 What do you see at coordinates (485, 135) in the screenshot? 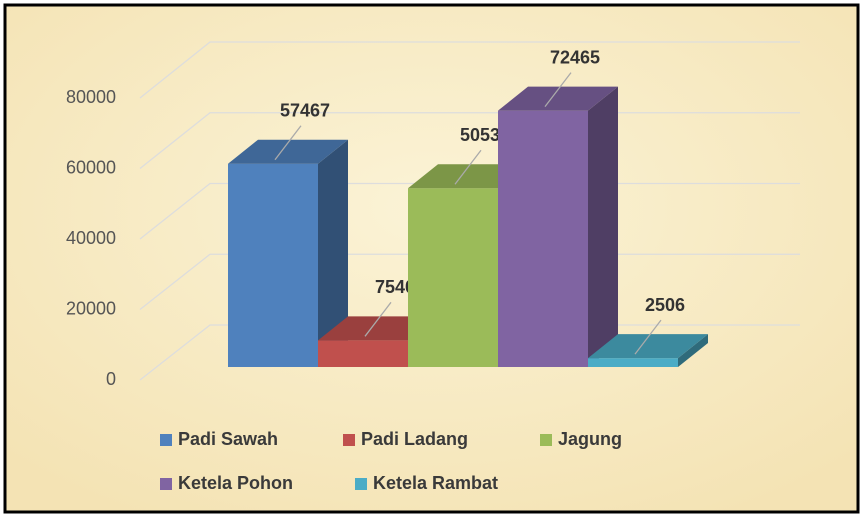
I see `data-label: 50533` at bounding box center [485, 135].